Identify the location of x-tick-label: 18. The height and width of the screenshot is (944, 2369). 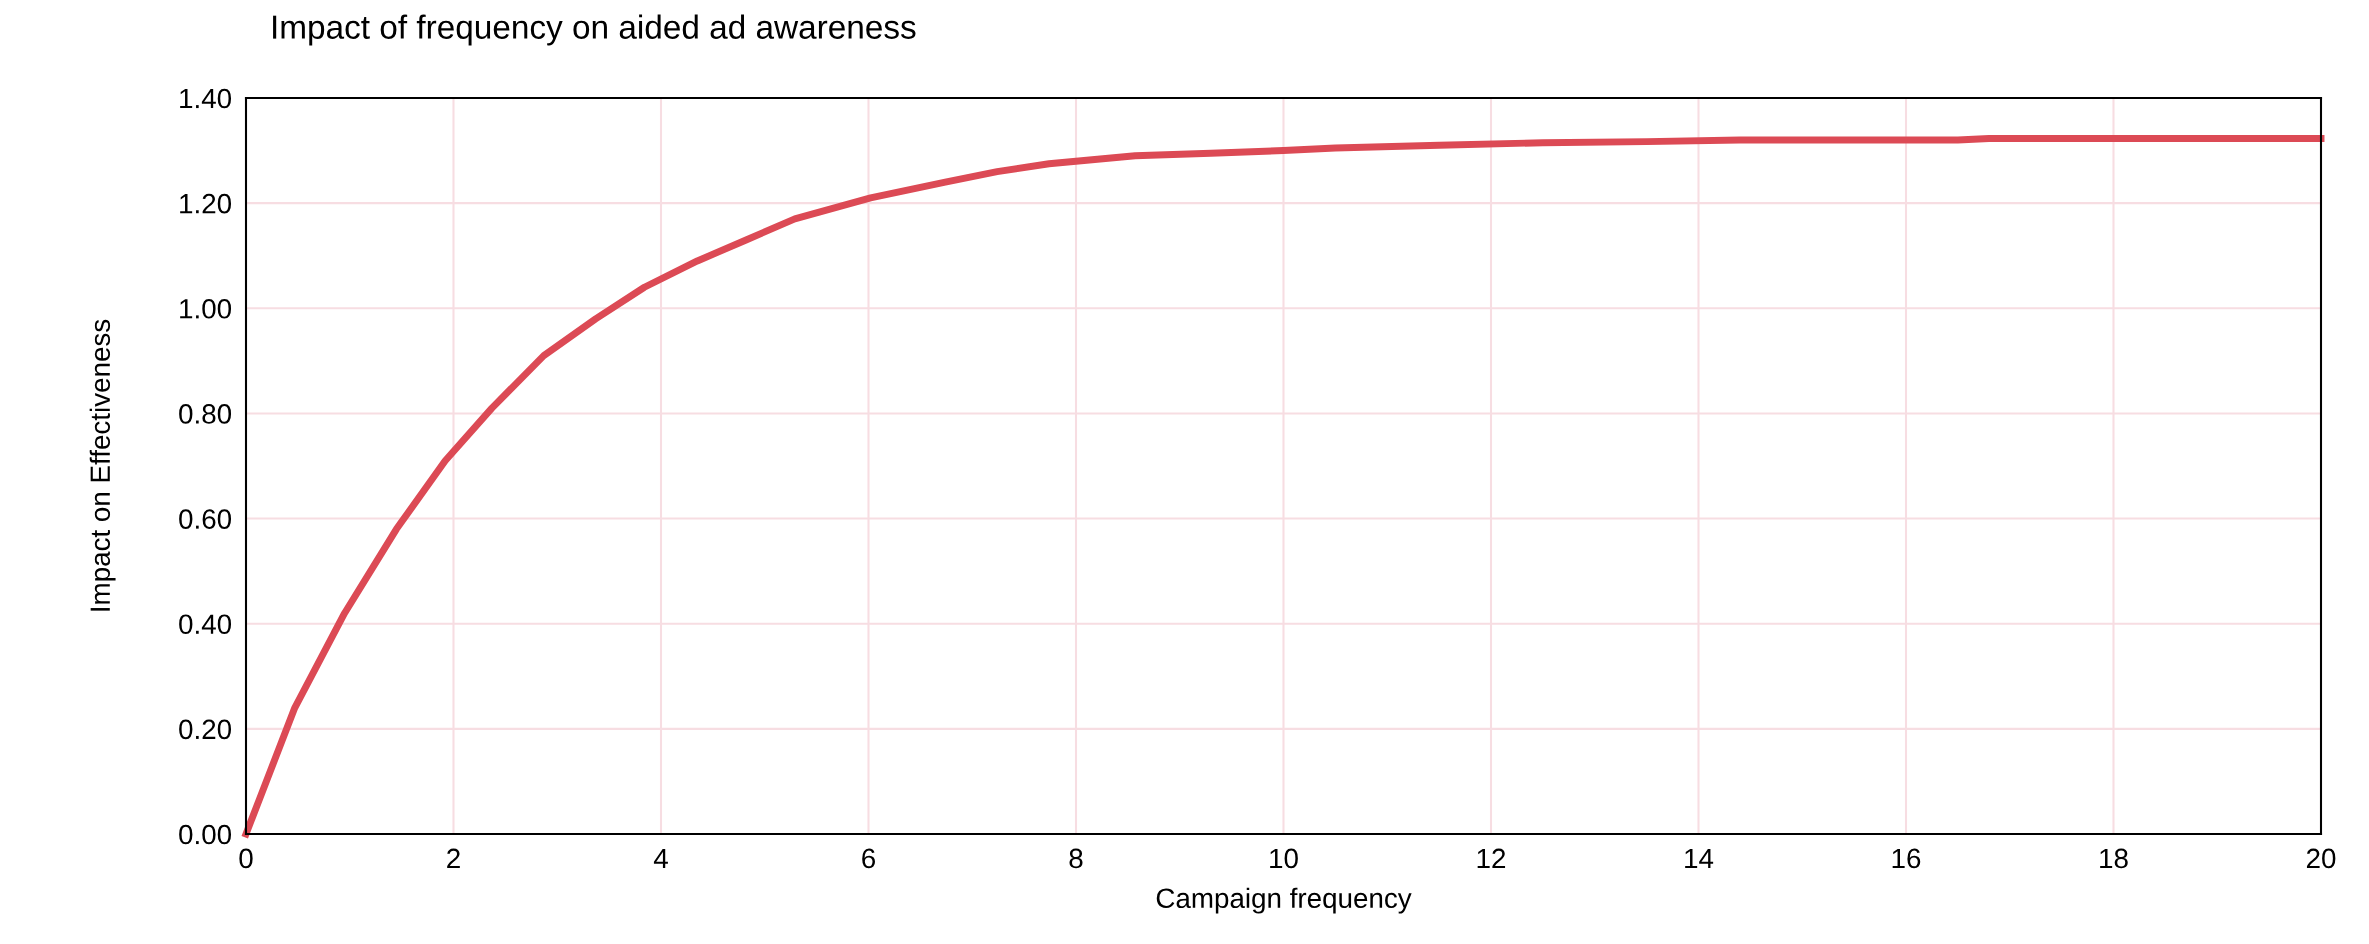
(2114, 858).